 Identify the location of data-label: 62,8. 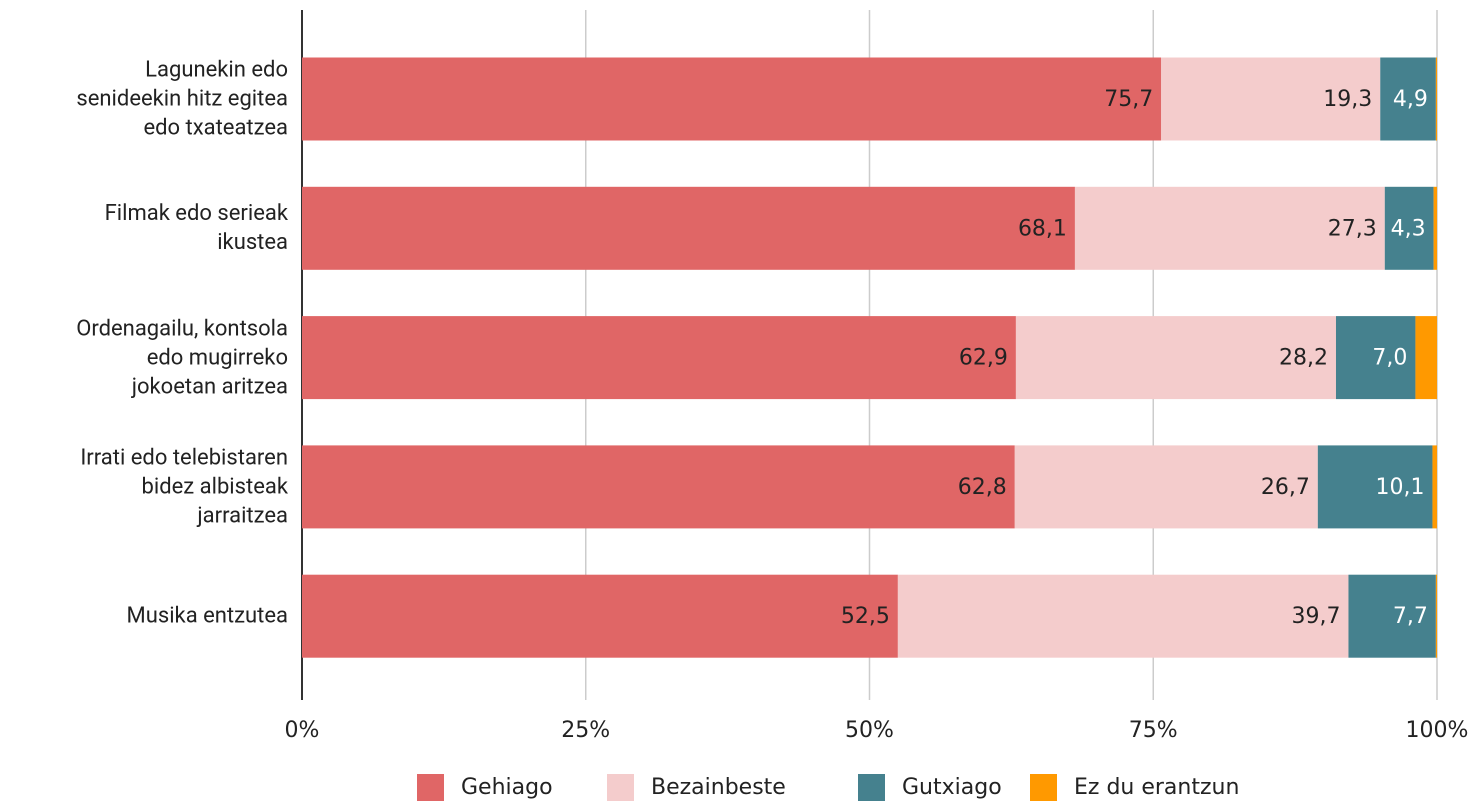
(982, 487).